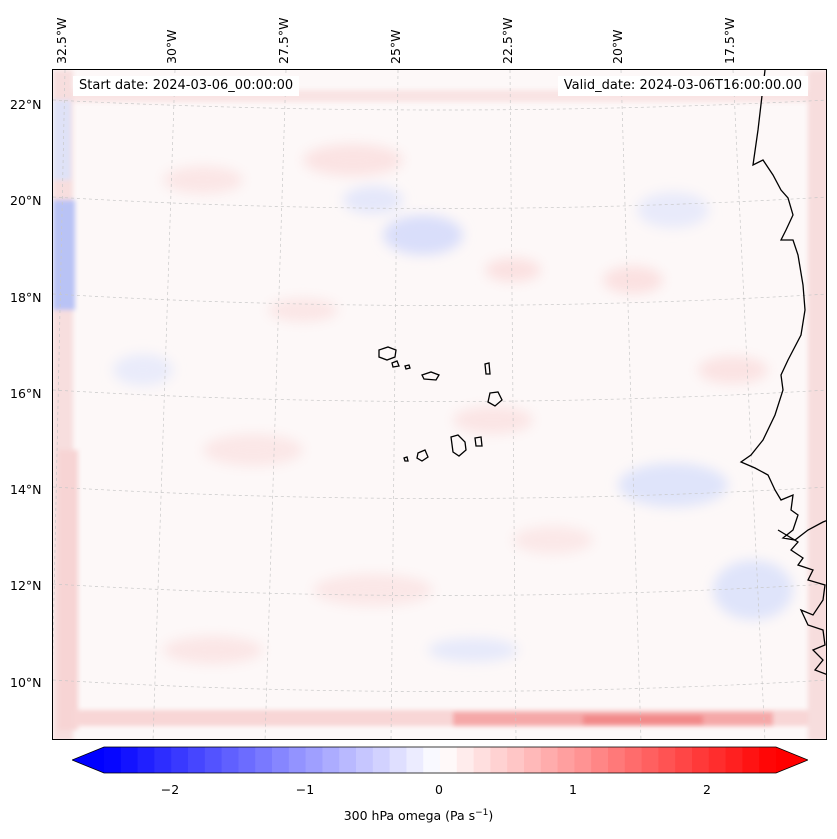 The image size is (837, 839). What do you see at coordinates (729, 40) in the screenshot?
I see `lon-label-17-5w: 17.5°W` at bounding box center [729, 40].